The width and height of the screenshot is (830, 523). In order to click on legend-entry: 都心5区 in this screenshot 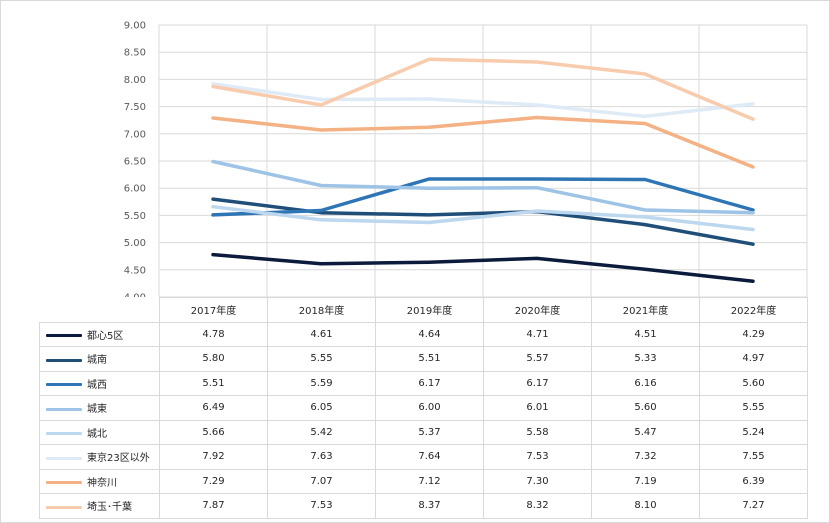, I will do `click(99, 334)`.